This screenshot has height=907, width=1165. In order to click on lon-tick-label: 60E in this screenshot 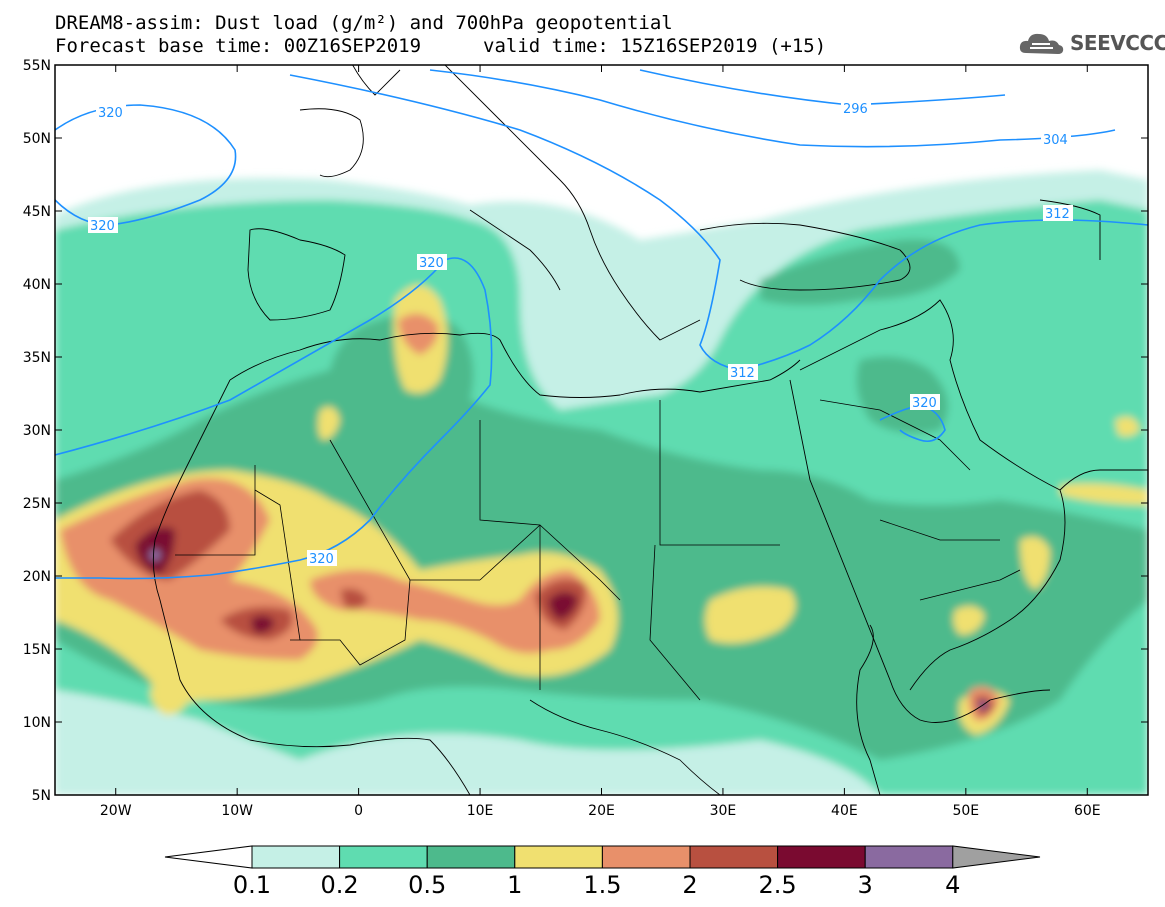, I will do `click(1087, 811)`.